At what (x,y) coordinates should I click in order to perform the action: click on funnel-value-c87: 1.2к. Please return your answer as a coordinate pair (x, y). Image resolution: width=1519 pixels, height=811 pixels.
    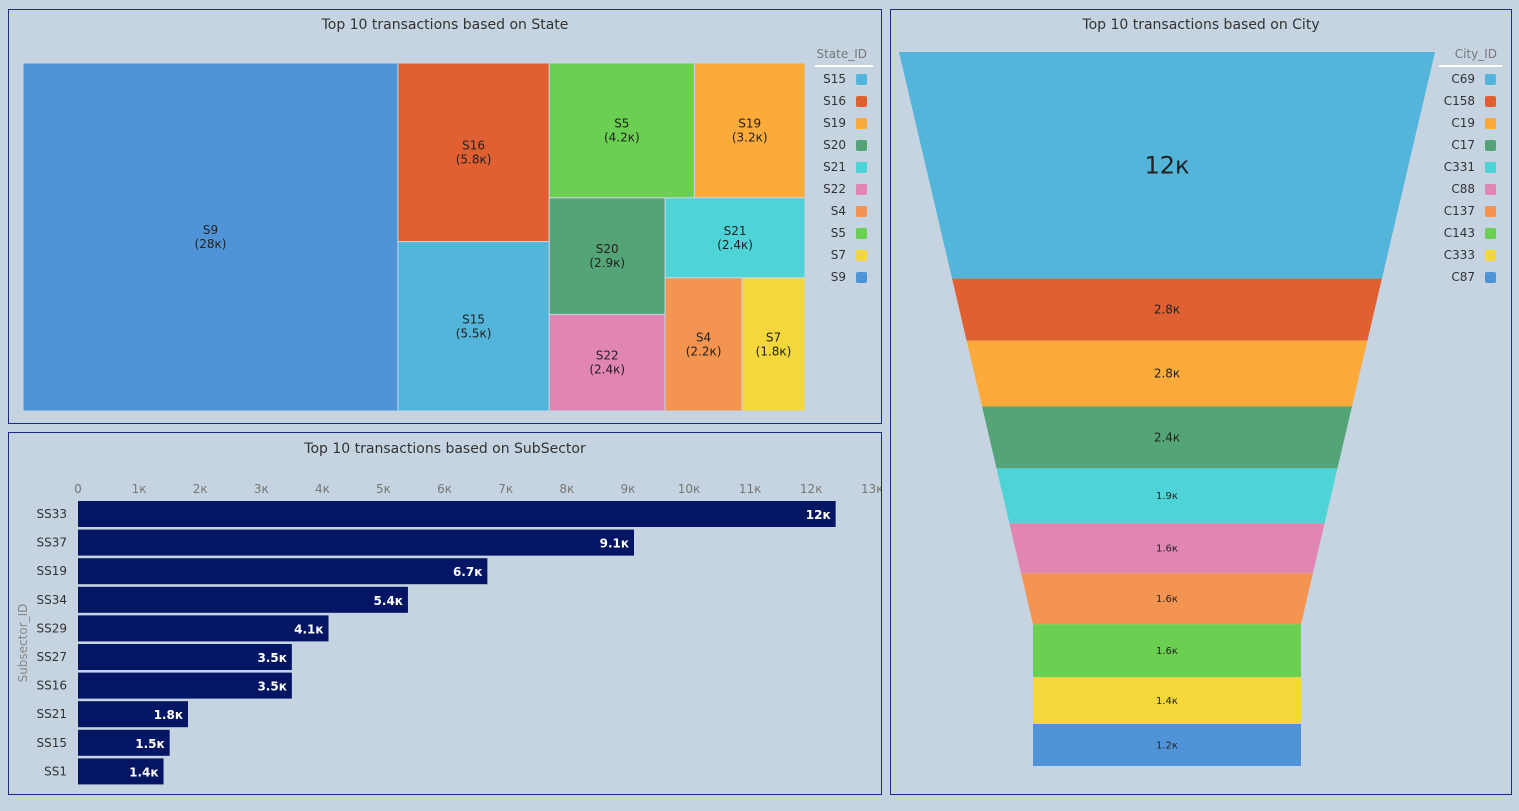
    Looking at the image, I should click on (1167, 745).